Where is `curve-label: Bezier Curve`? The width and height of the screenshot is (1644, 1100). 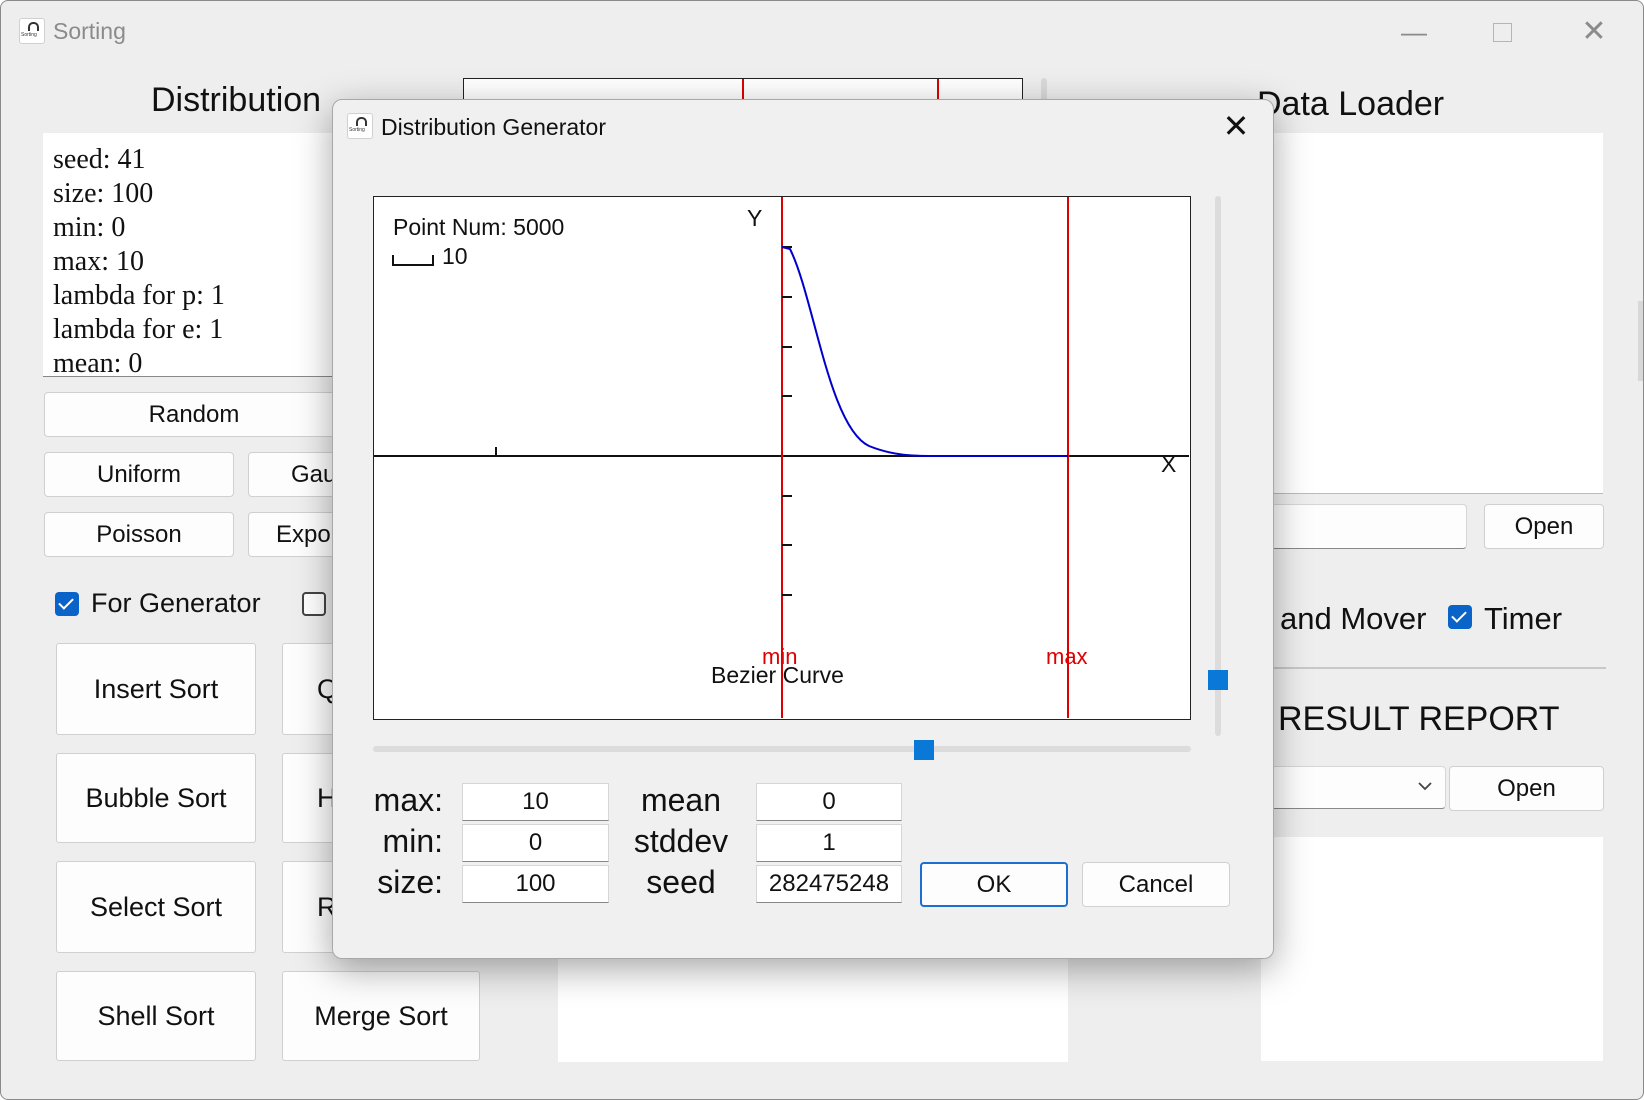 curve-label: Bezier Curve is located at coordinates (777, 675).